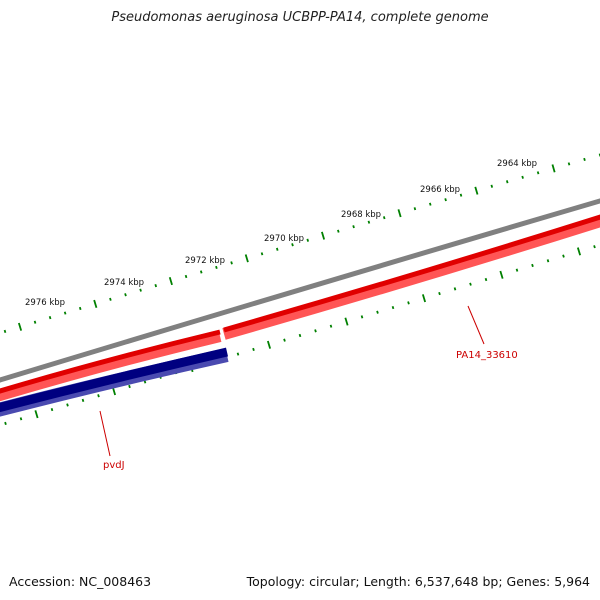  Describe the element at coordinates (80, 581) in the screenshot. I see `accession-text: Accession: NC_008463` at that location.